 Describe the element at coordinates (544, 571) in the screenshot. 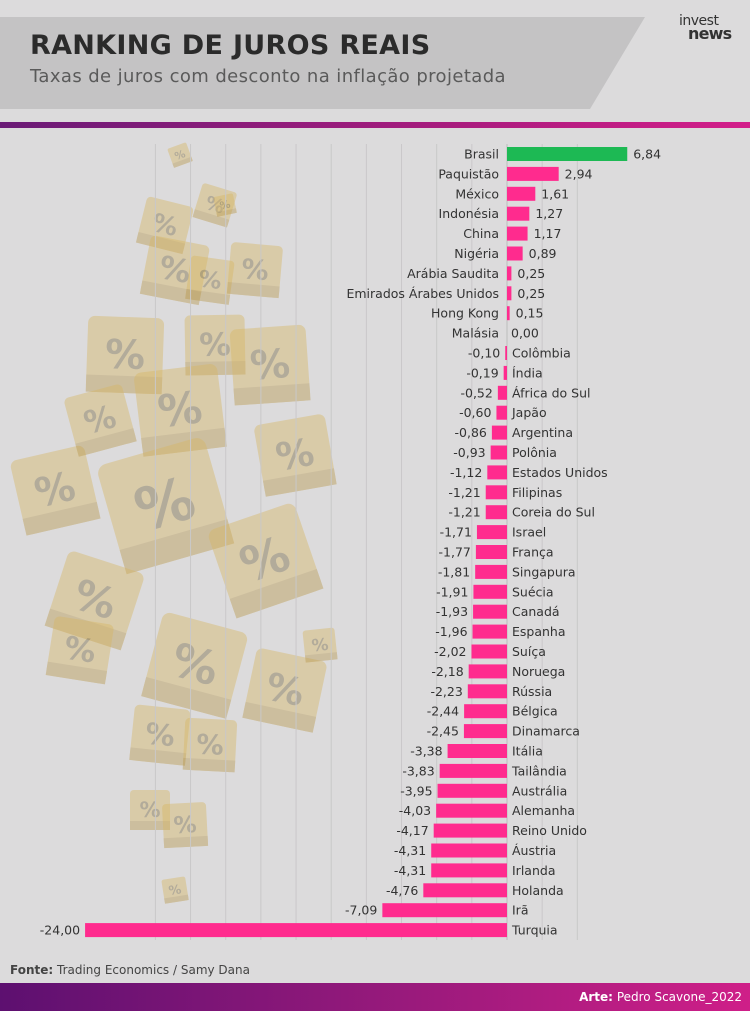

I see `category-label: Singapura` at that location.